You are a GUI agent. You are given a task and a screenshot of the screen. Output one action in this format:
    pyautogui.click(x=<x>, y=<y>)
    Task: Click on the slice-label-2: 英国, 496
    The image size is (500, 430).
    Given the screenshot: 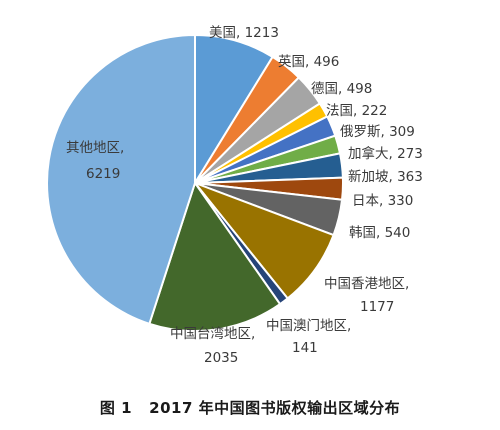 What is the action you would take?
    pyautogui.click(x=308, y=61)
    